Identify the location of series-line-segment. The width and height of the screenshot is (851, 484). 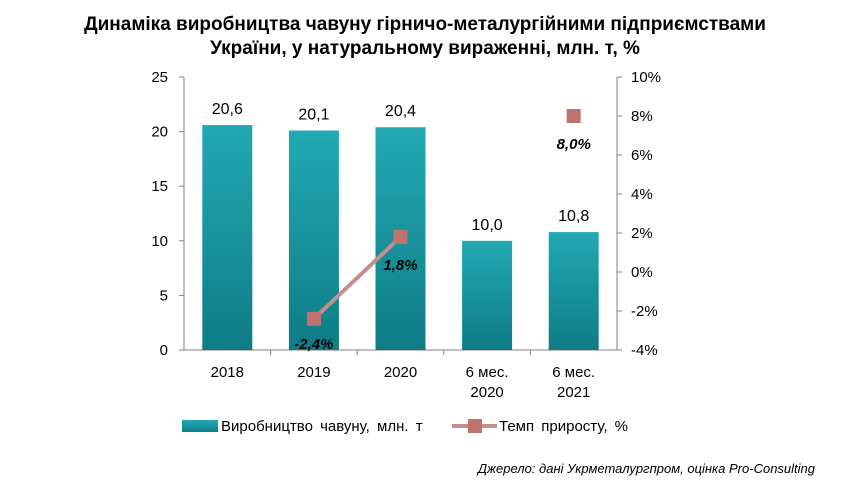
(357, 278).